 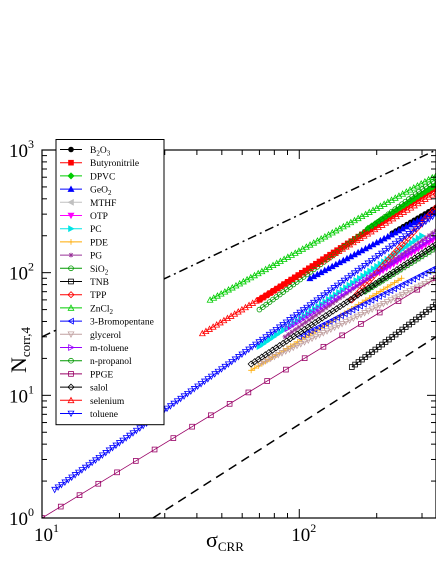 What do you see at coordinates (84, 243) in the screenshot?
I see `legend-entry-pde: PDE` at bounding box center [84, 243].